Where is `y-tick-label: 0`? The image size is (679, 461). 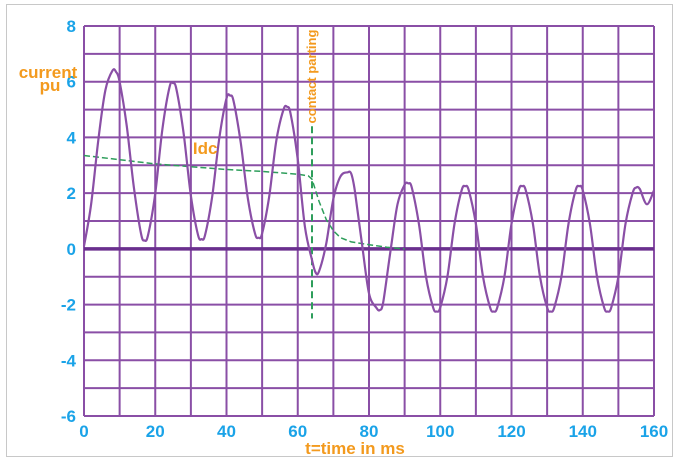
y-tick-label: 0 is located at coordinates (71, 249).